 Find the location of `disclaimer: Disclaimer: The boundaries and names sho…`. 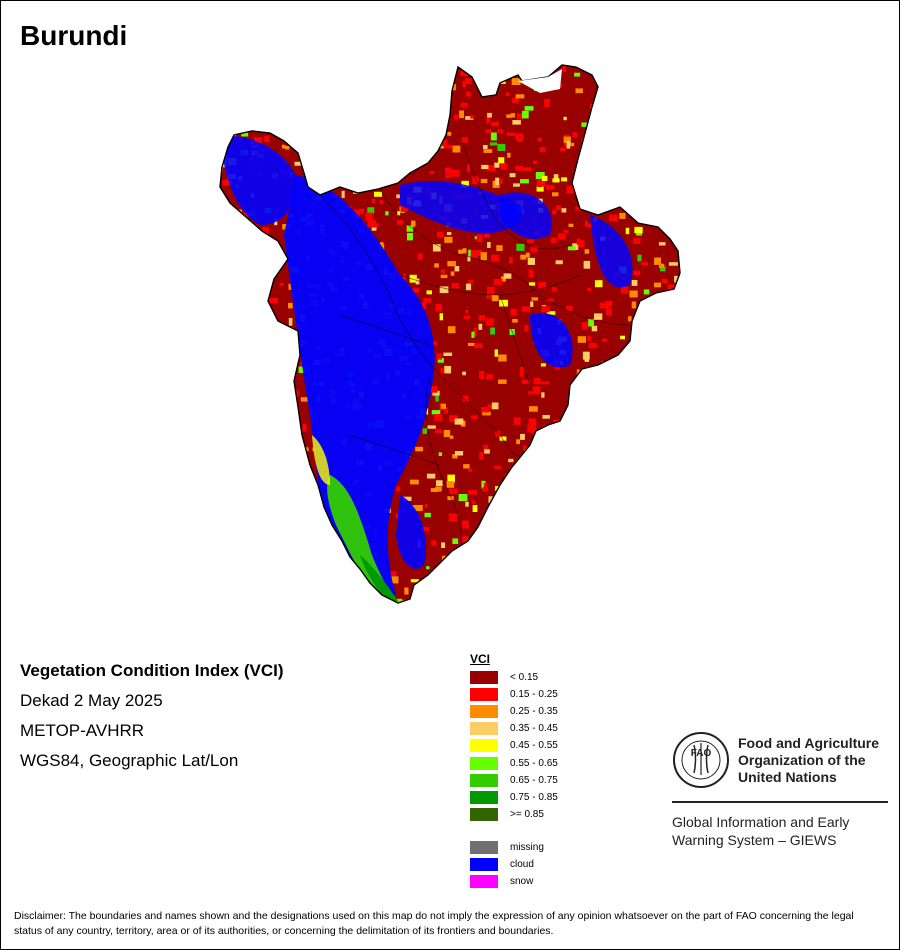

disclaimer: Disclaimer: The boundaries and names sho… is located at coordinates (434, 923).